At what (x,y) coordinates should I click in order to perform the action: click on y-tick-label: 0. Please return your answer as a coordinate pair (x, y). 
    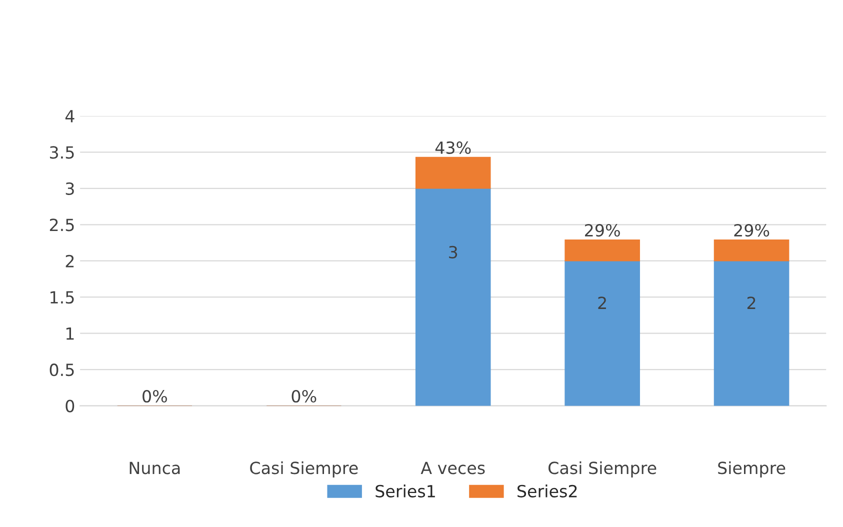
    Looking at the image, I should click on (70, 406).